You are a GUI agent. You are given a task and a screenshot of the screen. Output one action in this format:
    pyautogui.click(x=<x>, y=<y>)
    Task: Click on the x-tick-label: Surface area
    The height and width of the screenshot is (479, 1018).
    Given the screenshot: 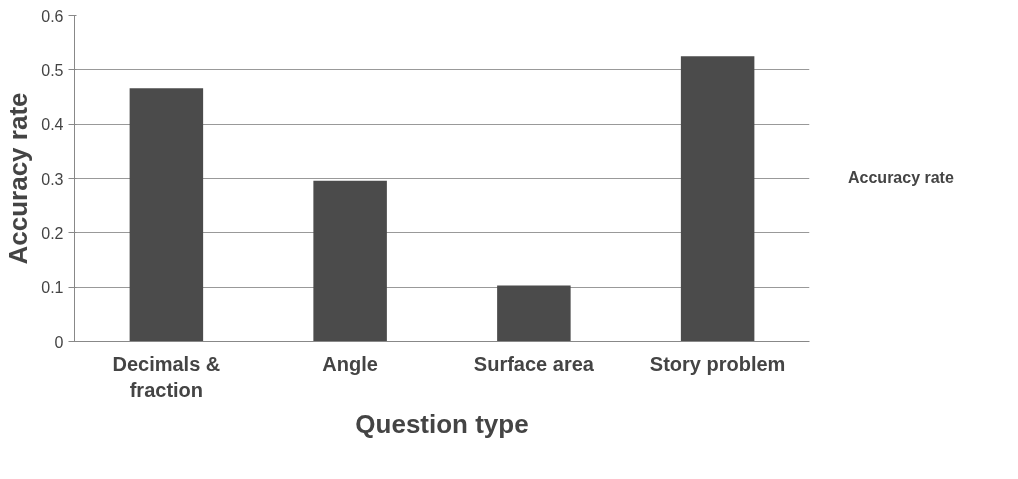 What is the action you would take?
    pyautogui.click(x=534, y=363)
    